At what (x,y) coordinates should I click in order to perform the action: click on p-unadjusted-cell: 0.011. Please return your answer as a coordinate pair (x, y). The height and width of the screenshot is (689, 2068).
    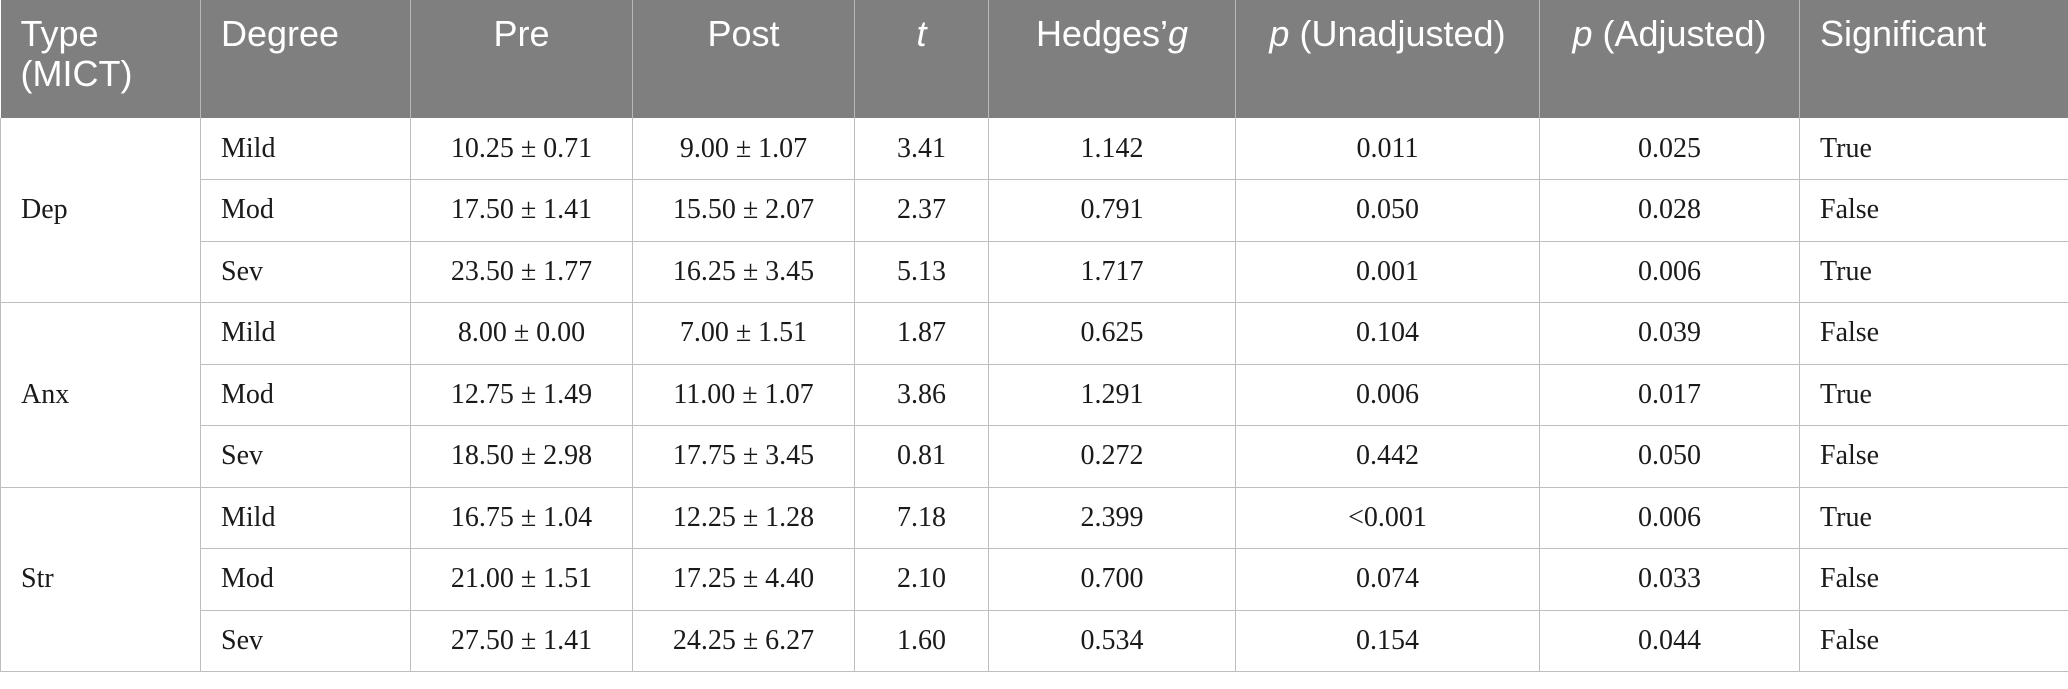
    Looking at the image, I should click on (1387, 149).